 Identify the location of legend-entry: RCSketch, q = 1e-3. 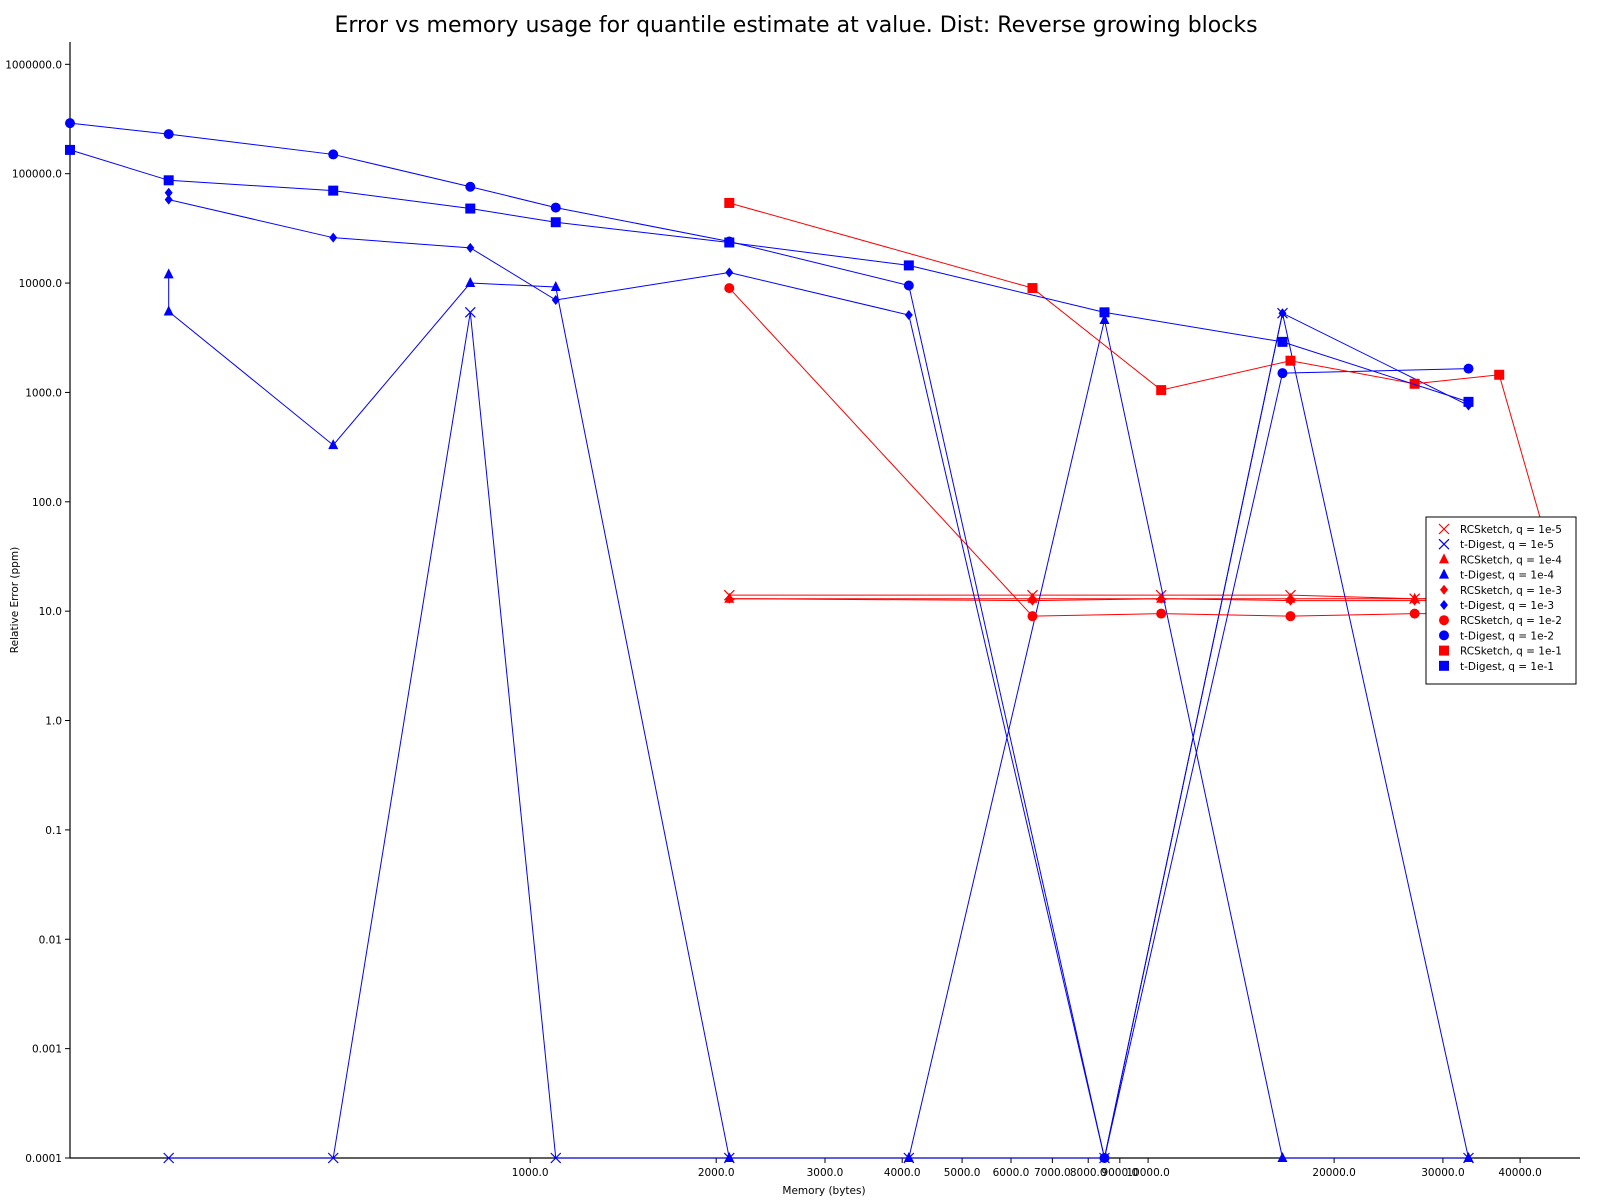
(1511, 591).